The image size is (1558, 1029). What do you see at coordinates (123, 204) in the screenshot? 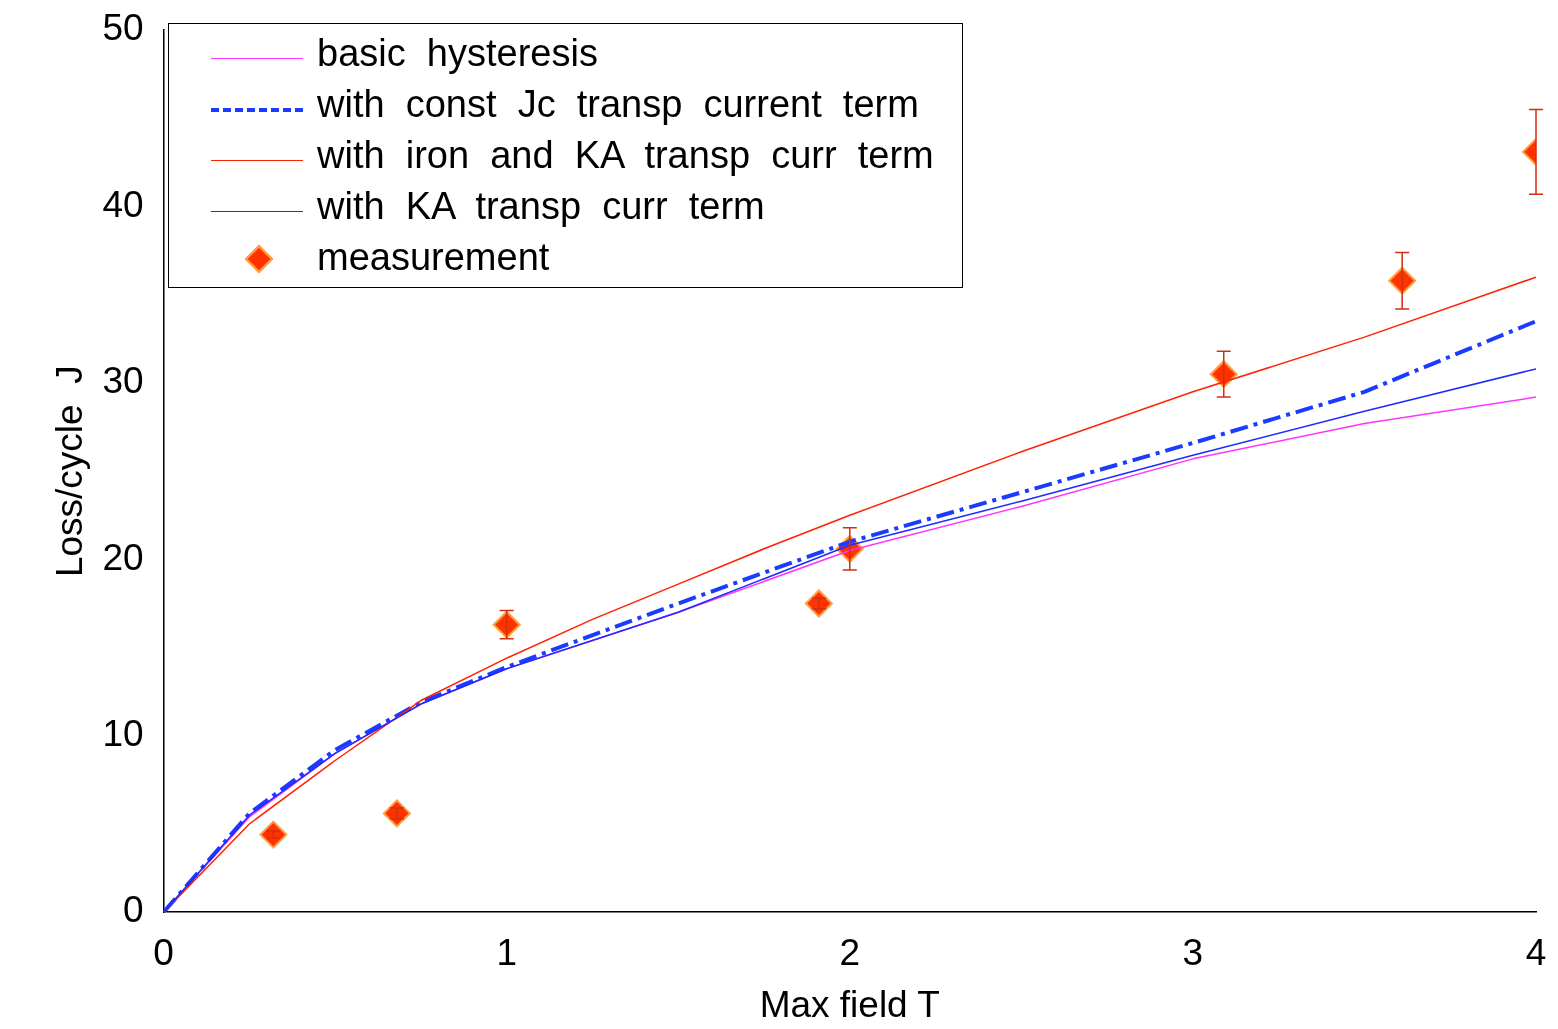
I see `y-tick-label: 40` at bounding box center [123, 204].